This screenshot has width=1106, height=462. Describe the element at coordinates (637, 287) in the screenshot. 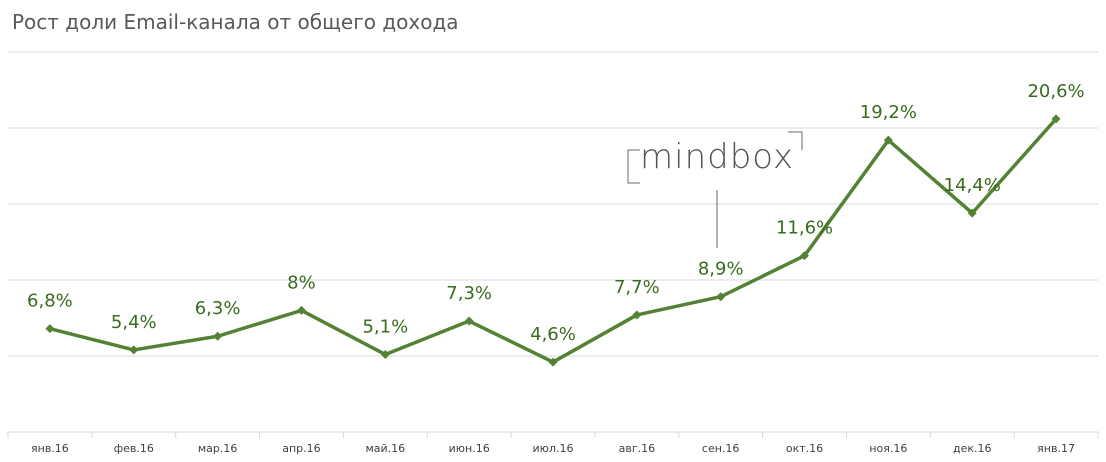

I see `data-label: 7,7%` at that location.